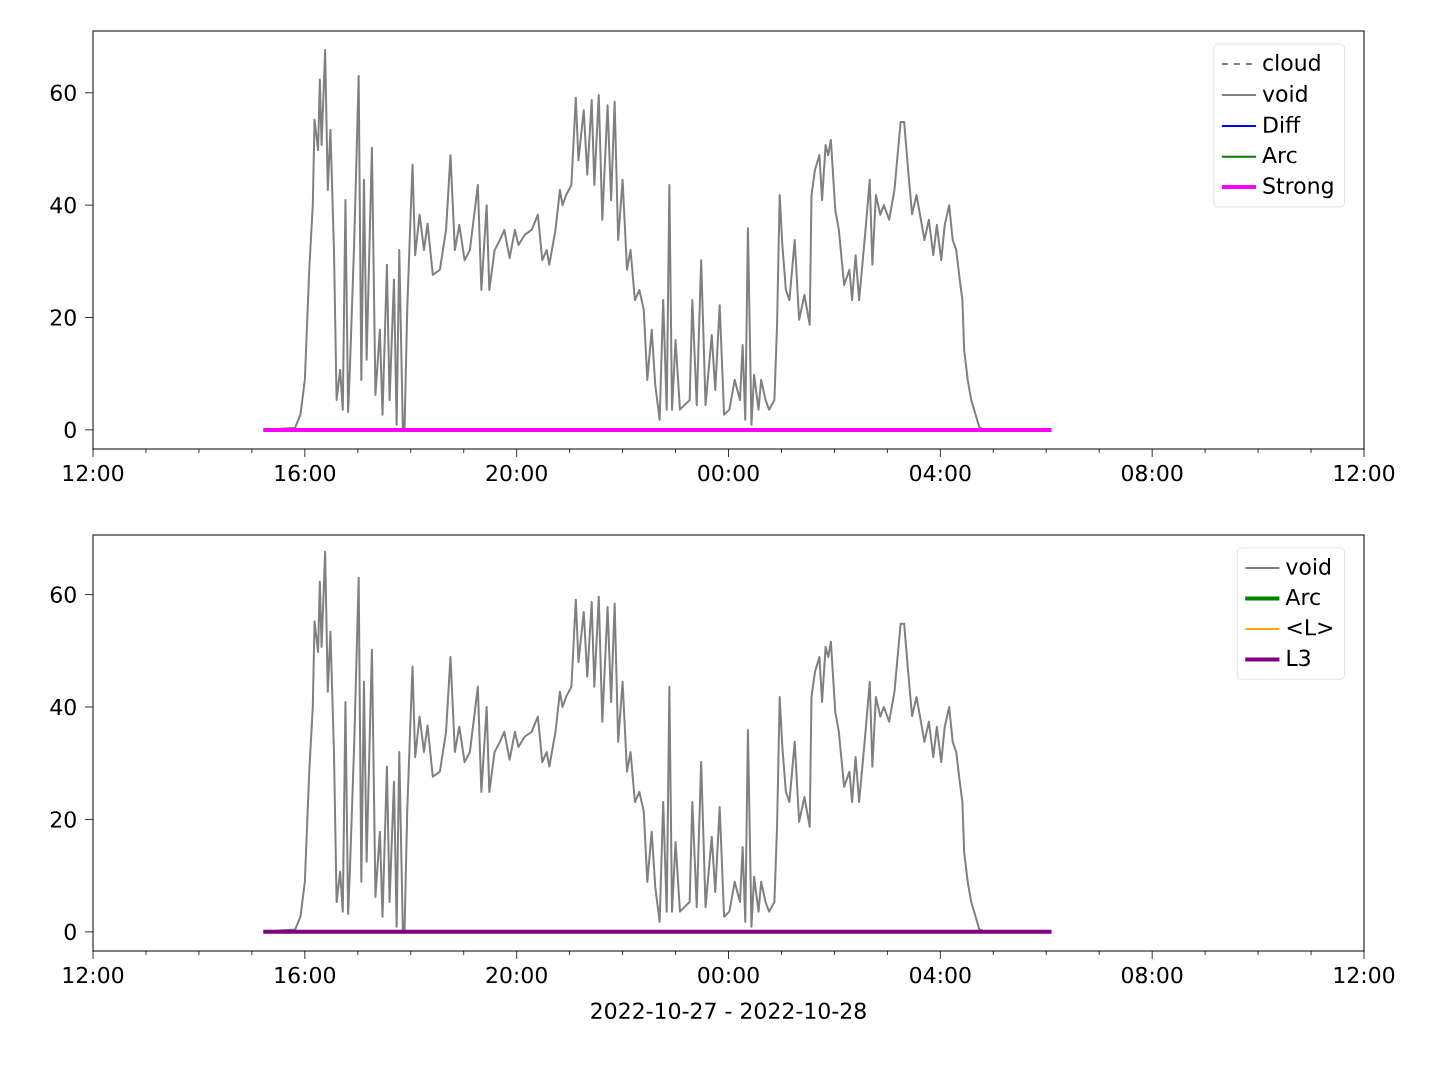 The height and width of the screenshot is (1080, 1440). What do you see at coordinates (1310, 627) in the screenshot?
I see `legend-label: <L>` at bounding box center [1310, 627].